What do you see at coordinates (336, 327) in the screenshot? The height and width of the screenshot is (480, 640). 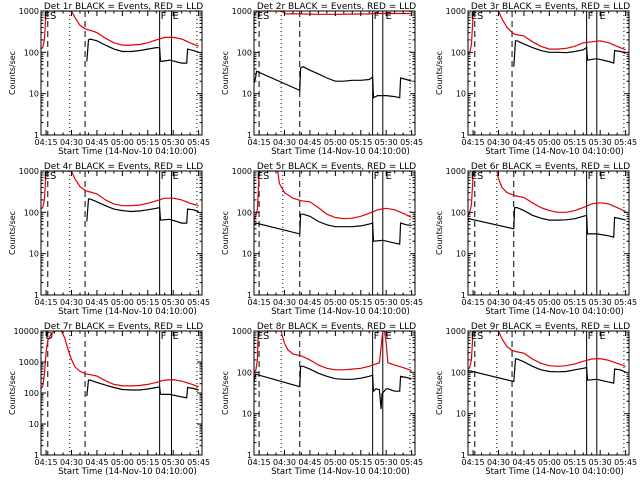 I see `chart-title: Det 8r BLACK = Events, RED = LLD` at bounding box center [336, 327].